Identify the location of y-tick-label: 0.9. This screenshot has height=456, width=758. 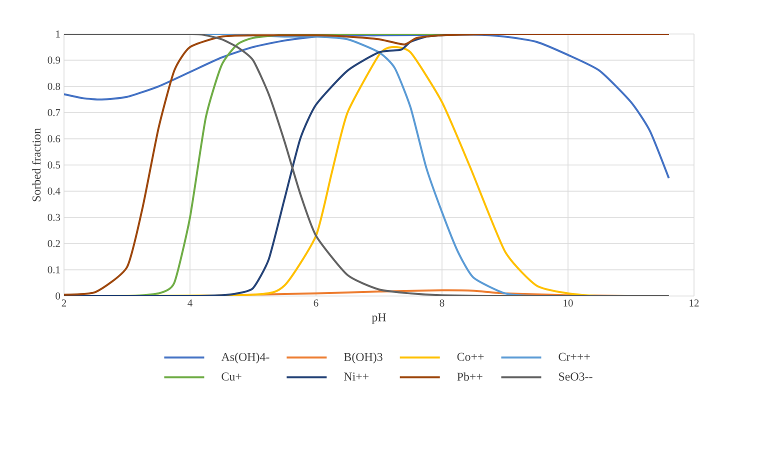
(54, 60).